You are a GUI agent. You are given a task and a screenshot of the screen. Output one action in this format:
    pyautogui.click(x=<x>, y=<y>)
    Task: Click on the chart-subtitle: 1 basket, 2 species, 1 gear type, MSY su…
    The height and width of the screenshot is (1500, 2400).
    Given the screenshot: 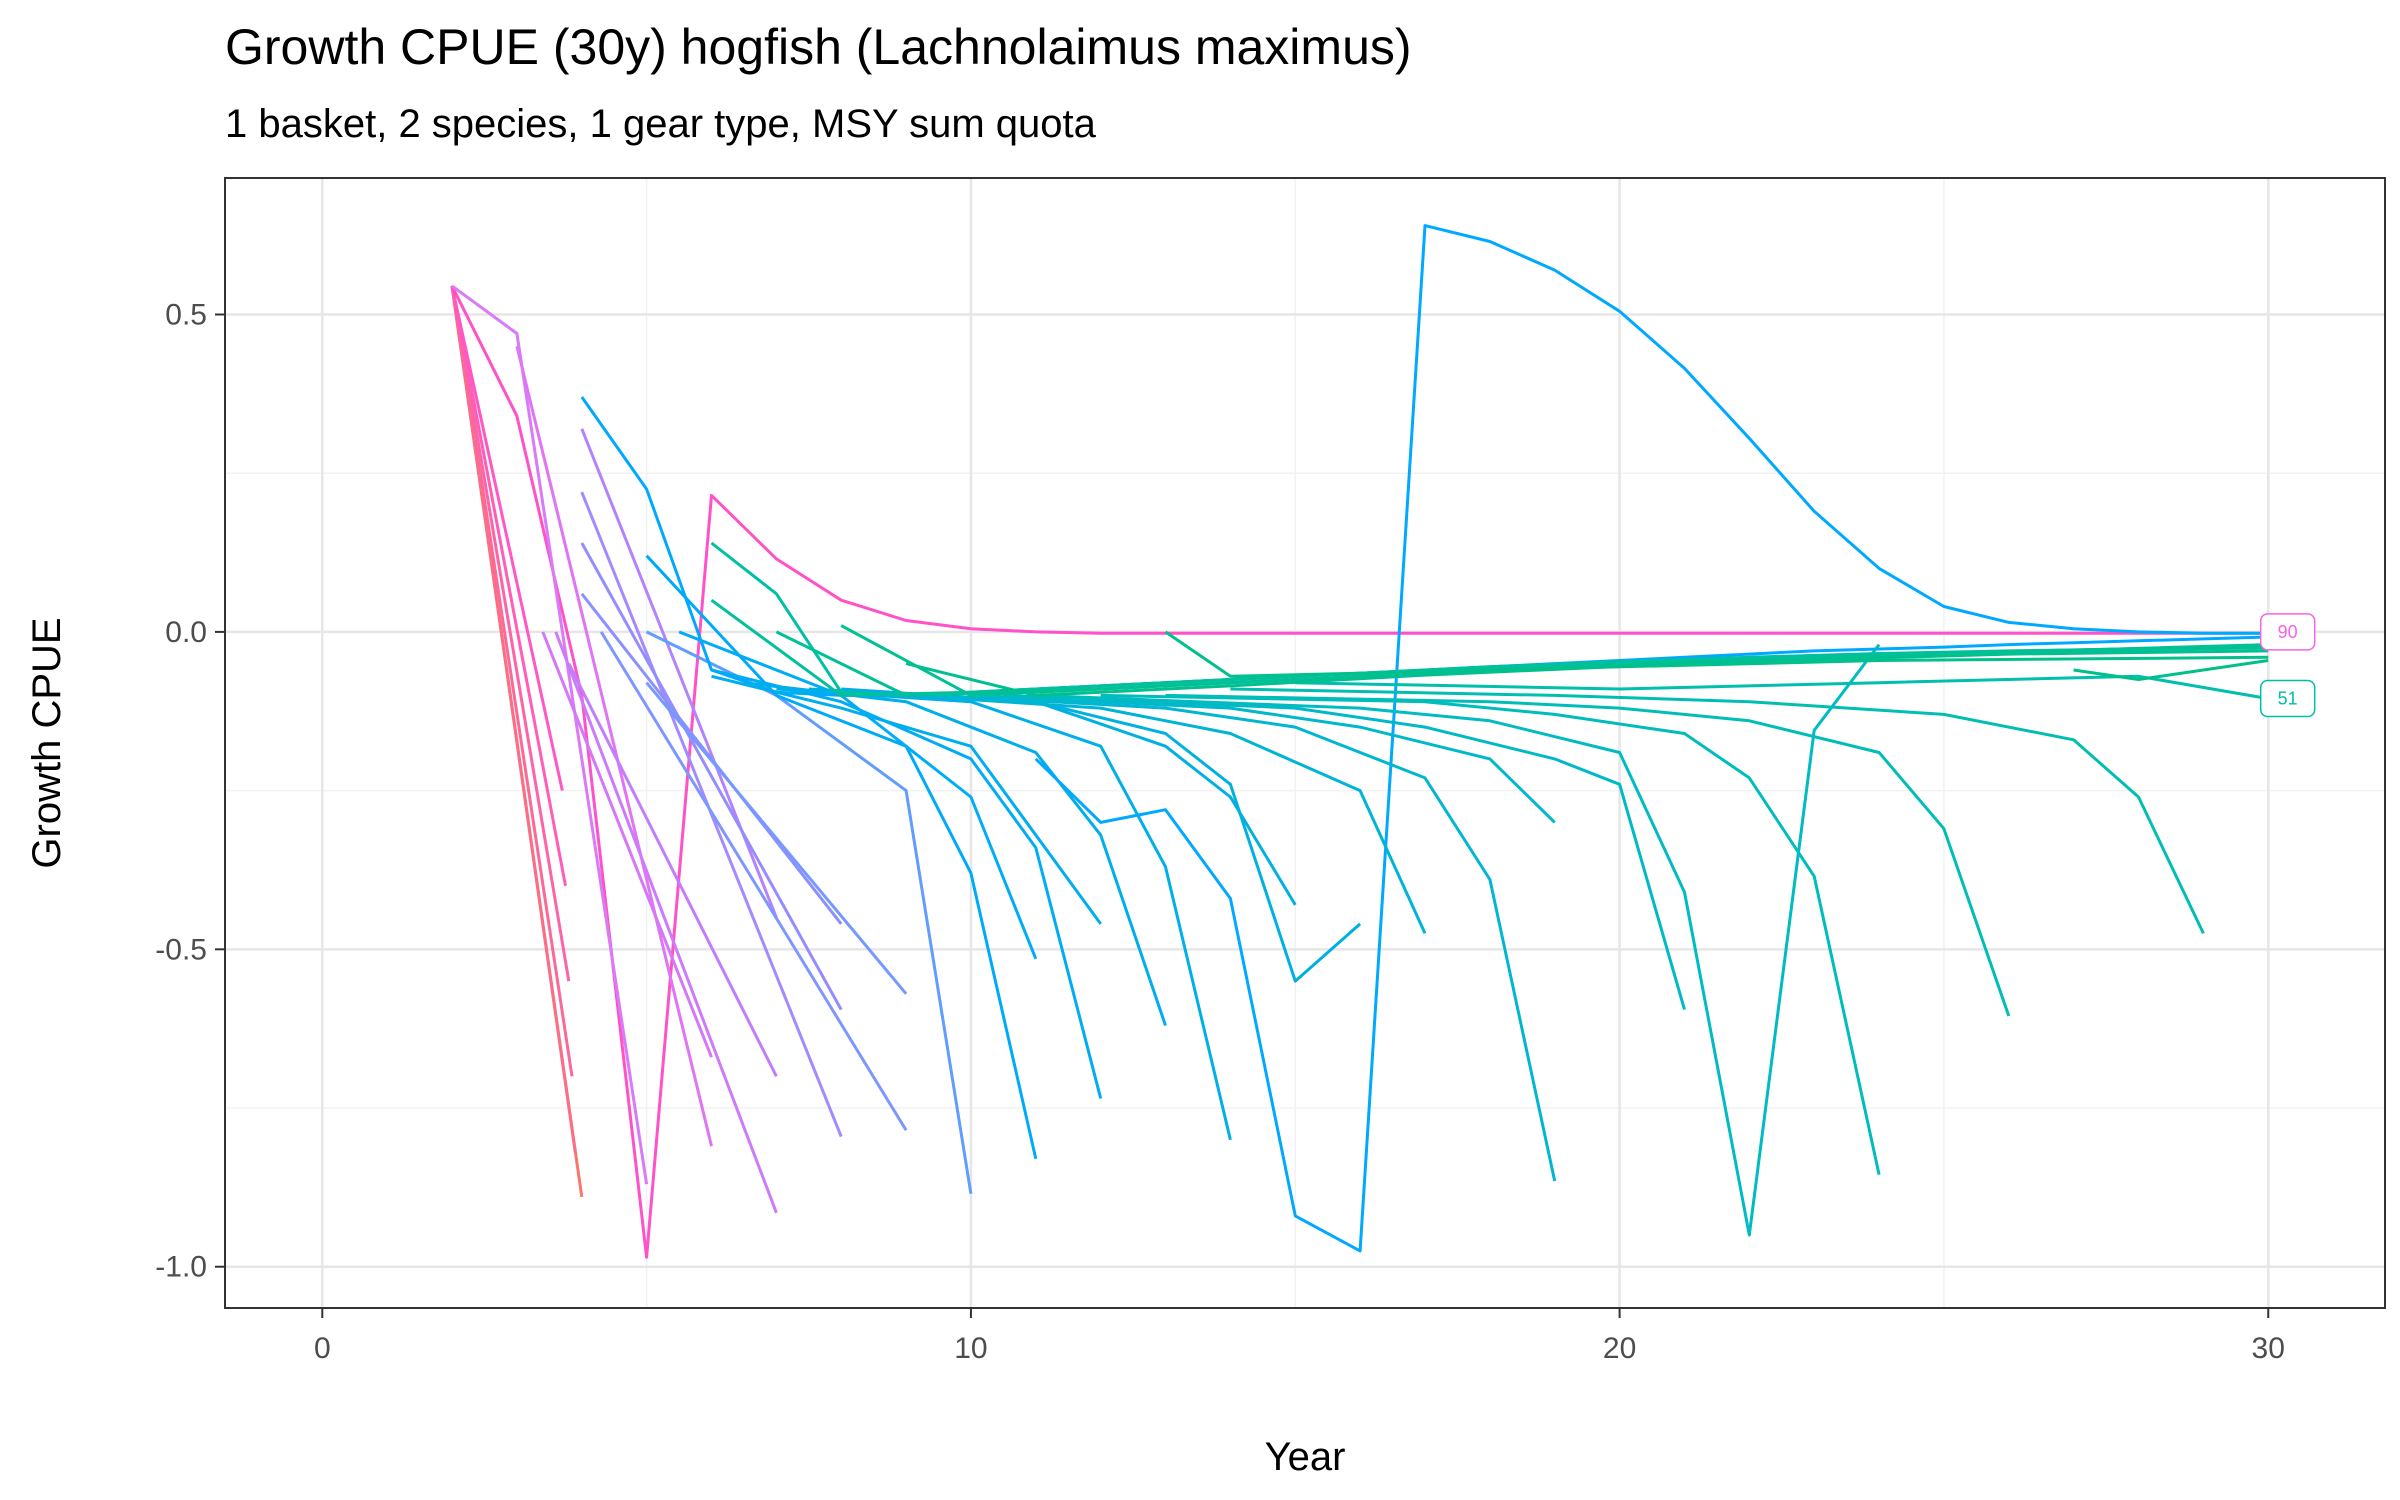 What is the action you would take?
    pyautogui.click(x=661, y=124)
    